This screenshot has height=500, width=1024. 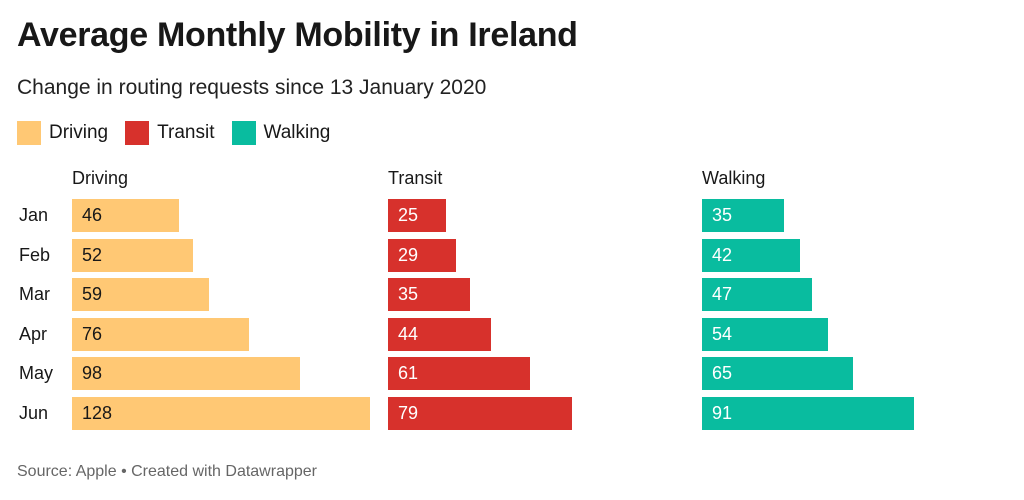 I want to click on legend-item: Driving, so click(x=62, y=133).